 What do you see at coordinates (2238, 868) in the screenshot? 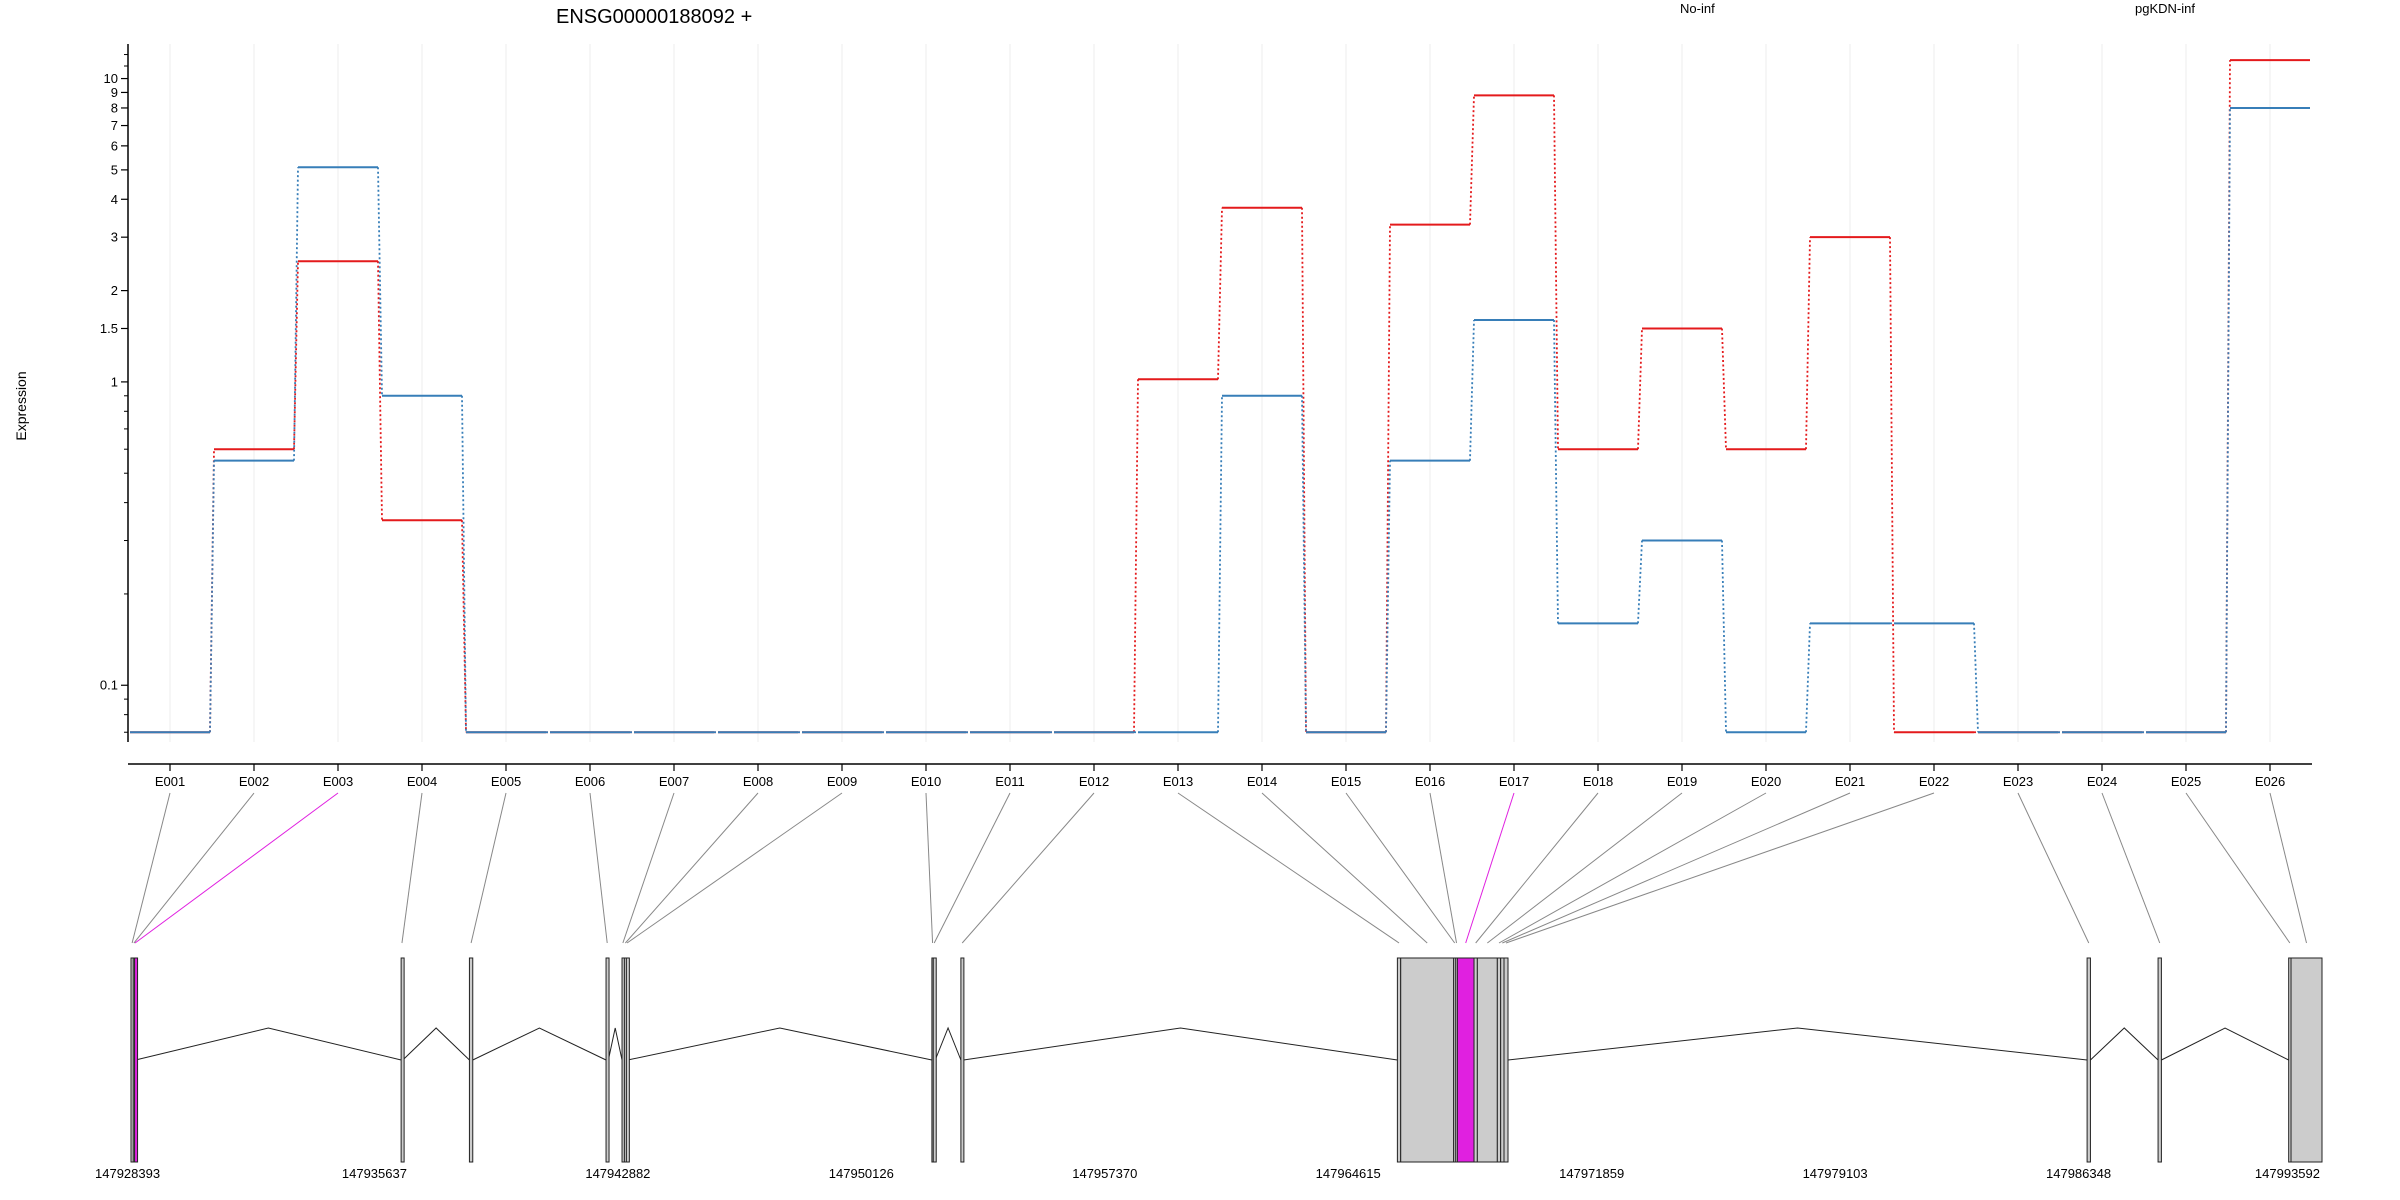
I see `connector-E025` at bounding box center [2238, 868].